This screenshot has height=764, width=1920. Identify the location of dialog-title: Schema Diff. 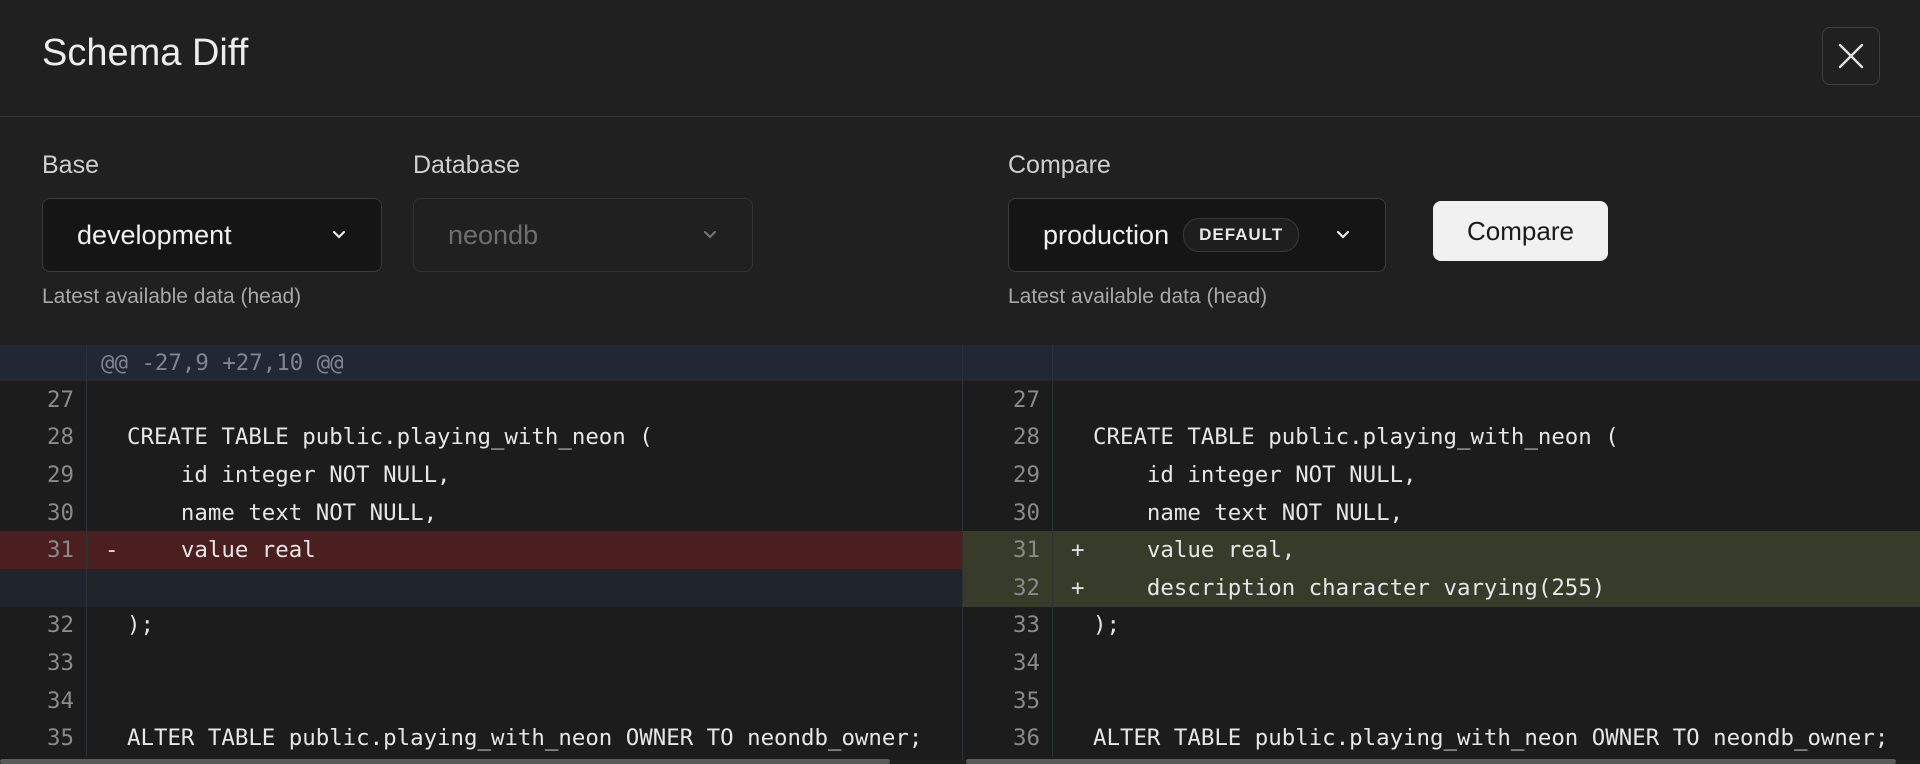
(145, 53).